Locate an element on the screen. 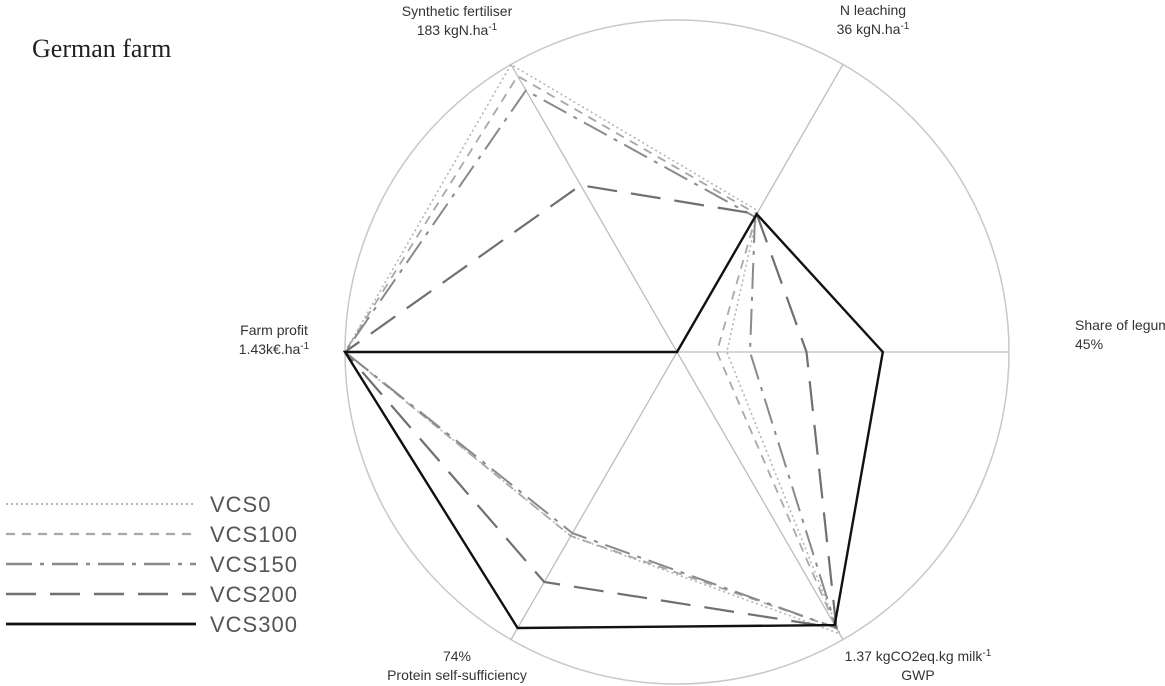  axis-label-share_legumes: Share of legumes 45% is located at coordinates (1120, 334).